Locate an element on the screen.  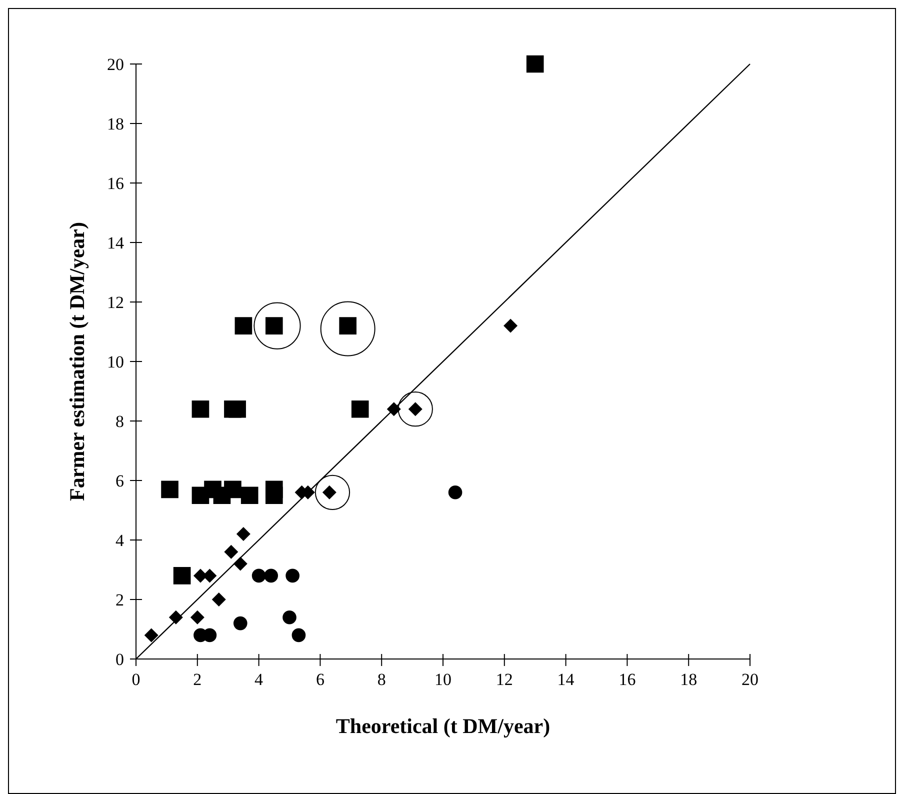
y-tick-label: 8 is located at coordinates (120, 421).